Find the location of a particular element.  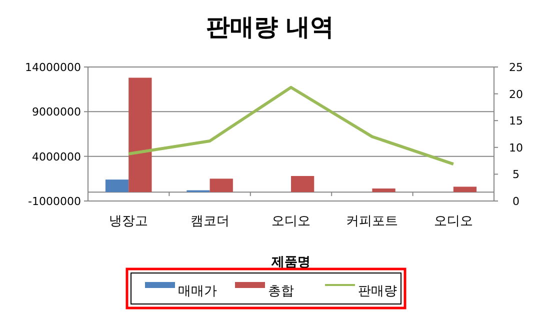

y2-tick-label: 5 is located at coordinates (516, 175).